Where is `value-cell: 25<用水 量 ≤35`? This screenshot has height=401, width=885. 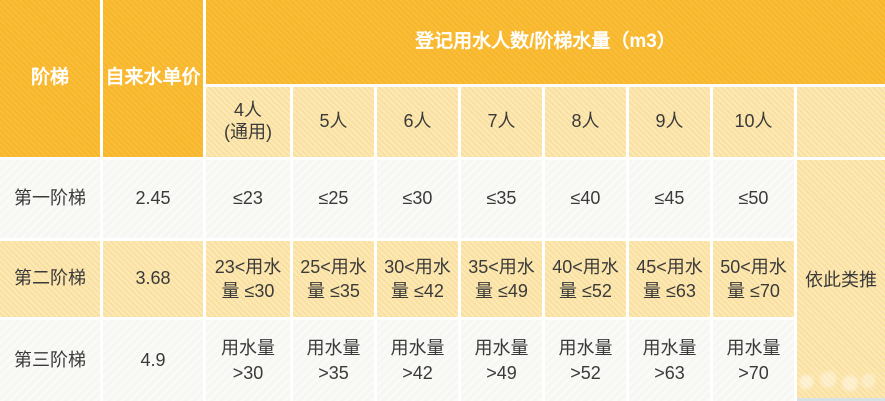
value-cell: 25<用水 量 ≤35 is located at coordinates (333, 279).